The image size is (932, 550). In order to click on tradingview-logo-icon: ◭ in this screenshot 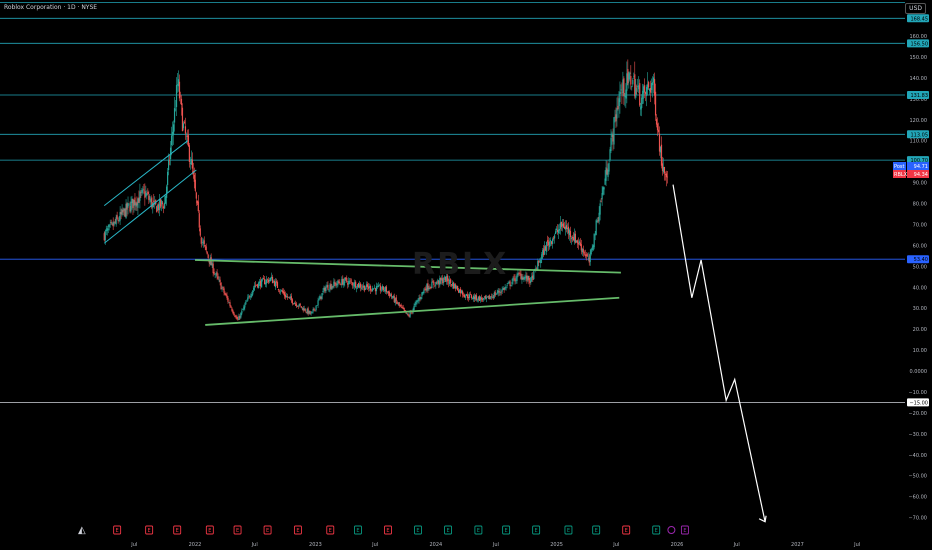, I will do `click(82, 530)`.